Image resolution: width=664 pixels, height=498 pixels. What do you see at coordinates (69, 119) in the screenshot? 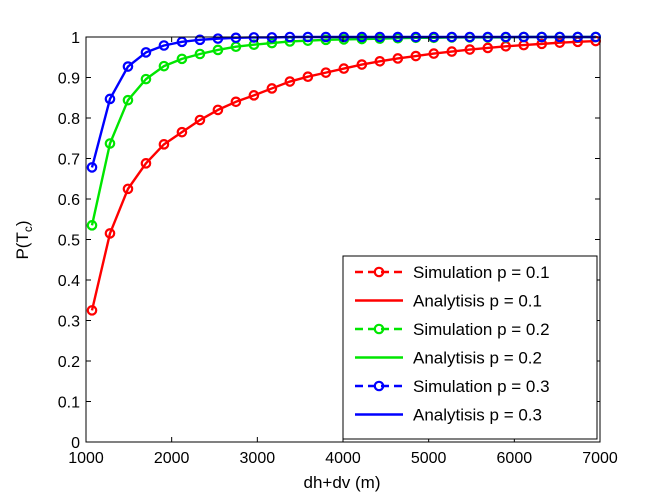
I see `y-tick-label: 0.8` at bounding box center [69, 119].